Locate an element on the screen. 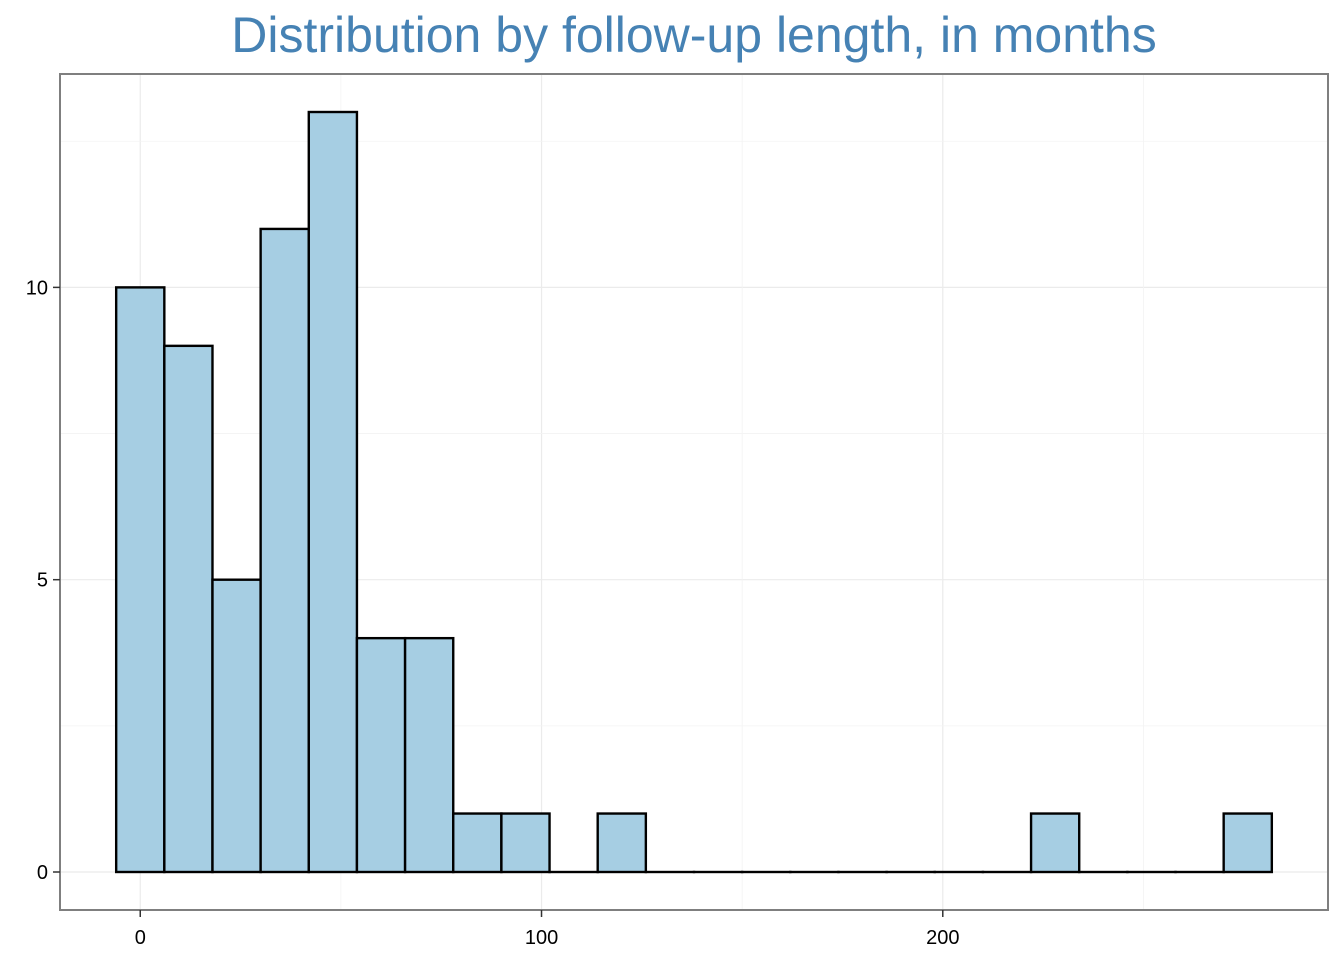  x-tick-label: 0 is located at coordinates (140, 938).